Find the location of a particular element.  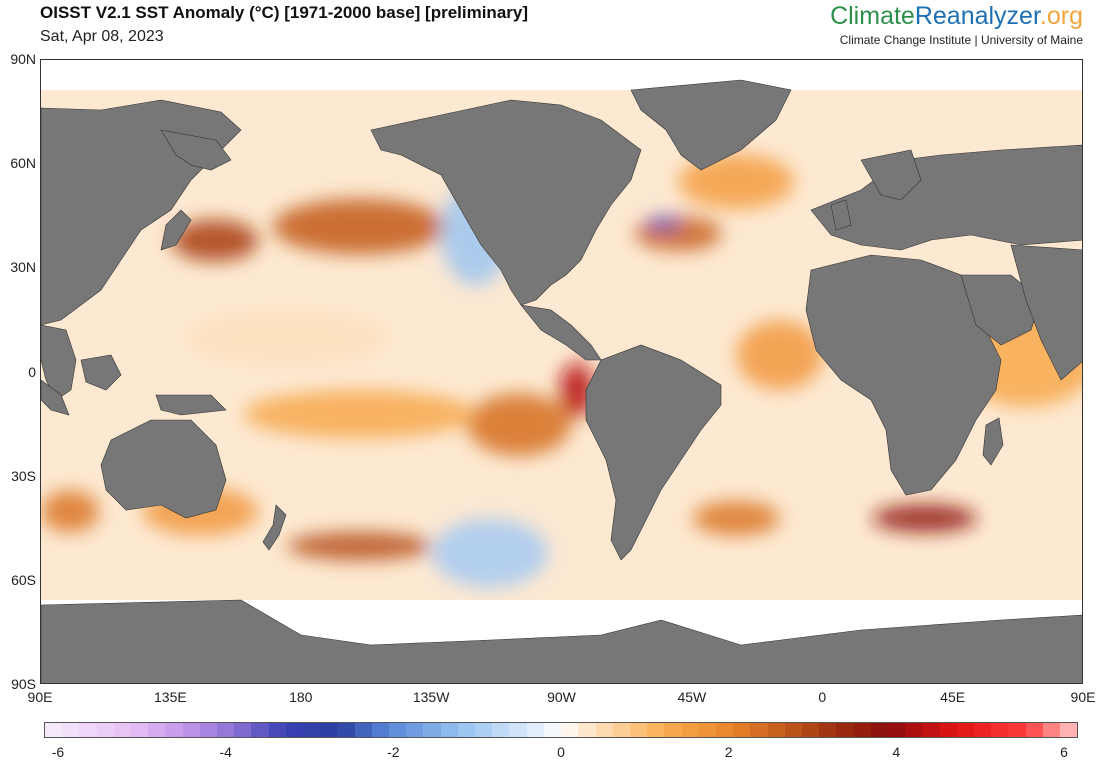

lon-label-2: 180 is located at coordinates (301, 697).